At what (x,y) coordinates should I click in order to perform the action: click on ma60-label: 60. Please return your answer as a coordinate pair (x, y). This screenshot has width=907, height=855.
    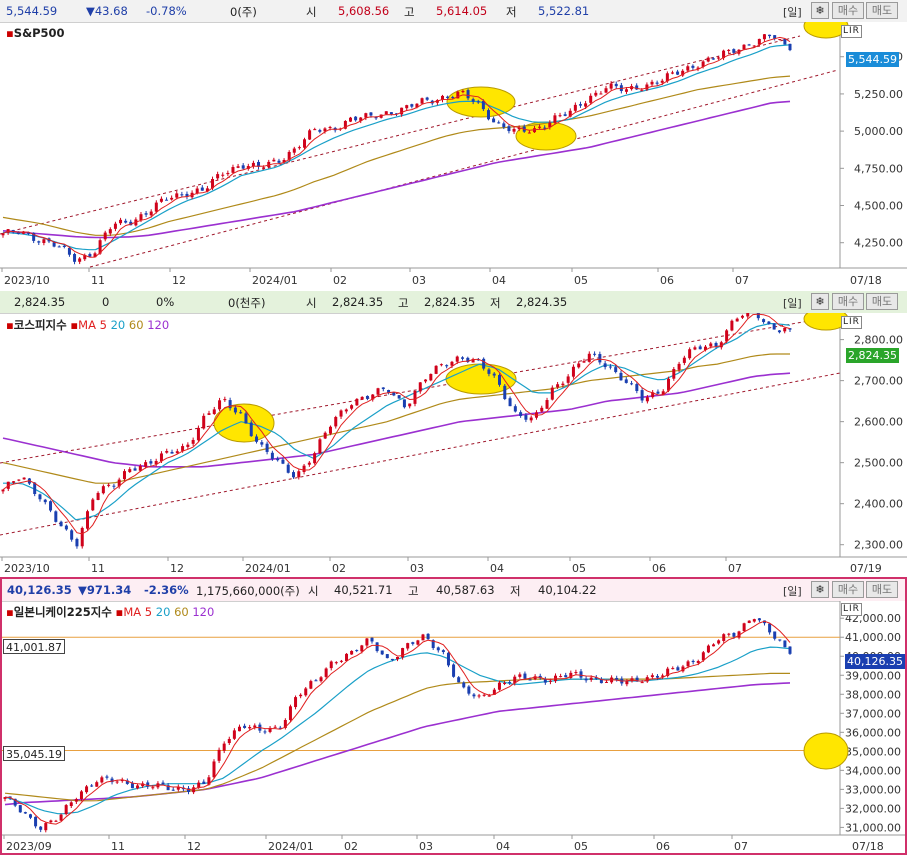
    Looking at the image, I should click on (181, 612).